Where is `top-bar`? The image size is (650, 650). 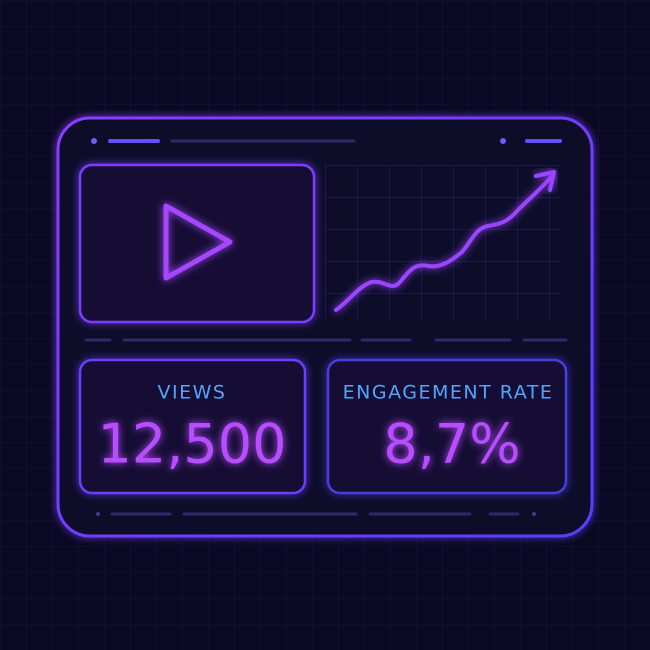
top-bar is located at coordinates (326, 141).